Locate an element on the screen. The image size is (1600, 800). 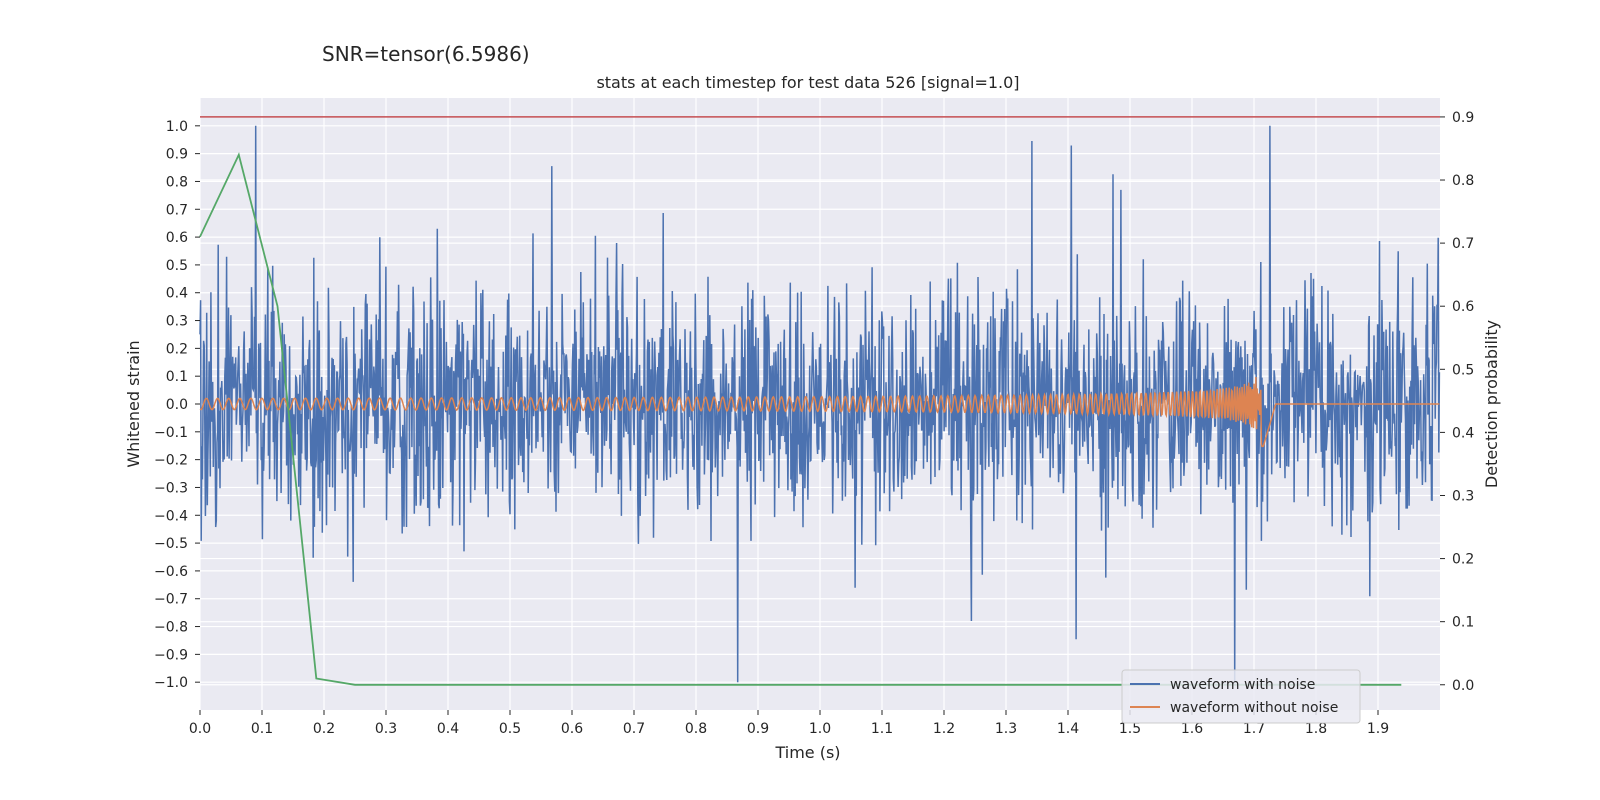
x-tick-label-13: 1.3 is located at coordinates (1006, 729).